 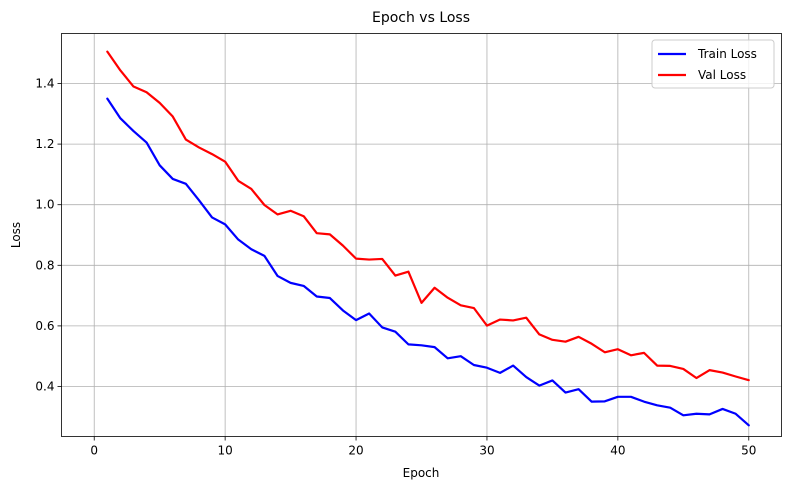 What do you see at coordinates (486, 451) in the screenshot?
I see `x-tick-label: 30` at bounding box center [486, 451].